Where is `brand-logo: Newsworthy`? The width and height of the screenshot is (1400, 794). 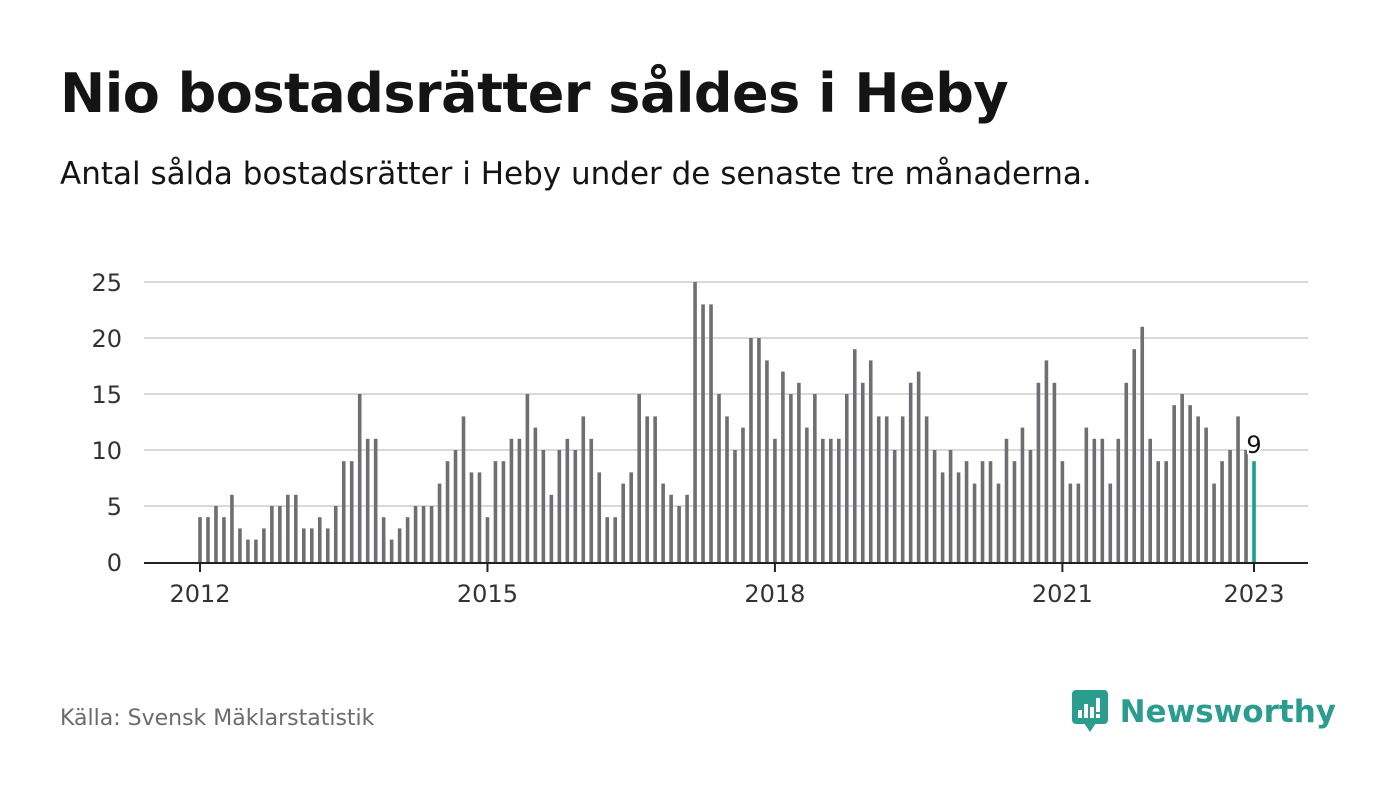 brand-logo: Newsworthy is located at coordinates (1203, 712).